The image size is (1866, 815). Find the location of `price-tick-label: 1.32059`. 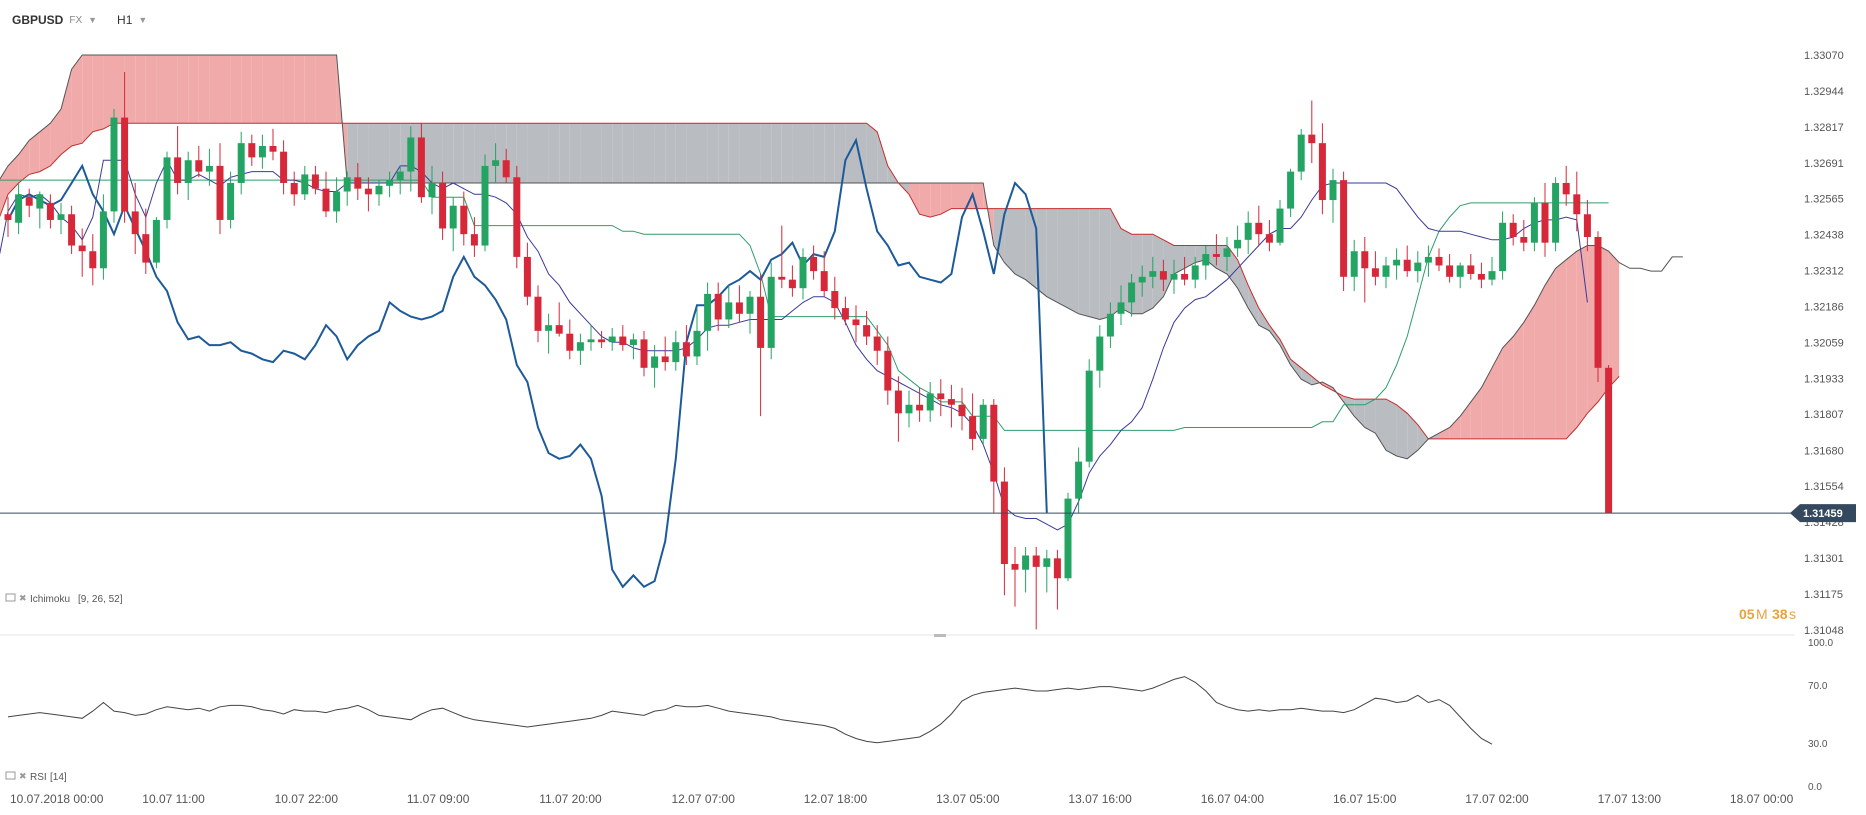

price-tick-label: 1.32059 is located at coordinates (1824, 344).